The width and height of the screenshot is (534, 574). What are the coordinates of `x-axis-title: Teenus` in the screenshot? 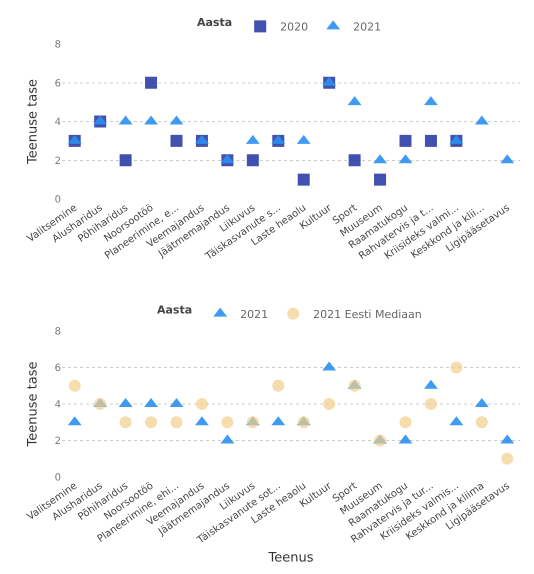 It's located at (291, 558).